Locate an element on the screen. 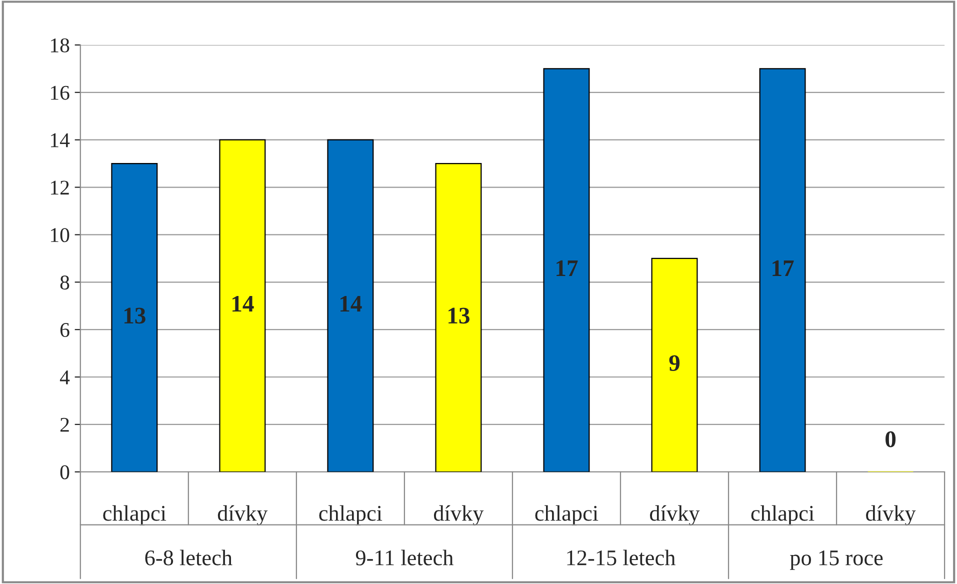  data-label: 0 is located at coordinates (891, 439).